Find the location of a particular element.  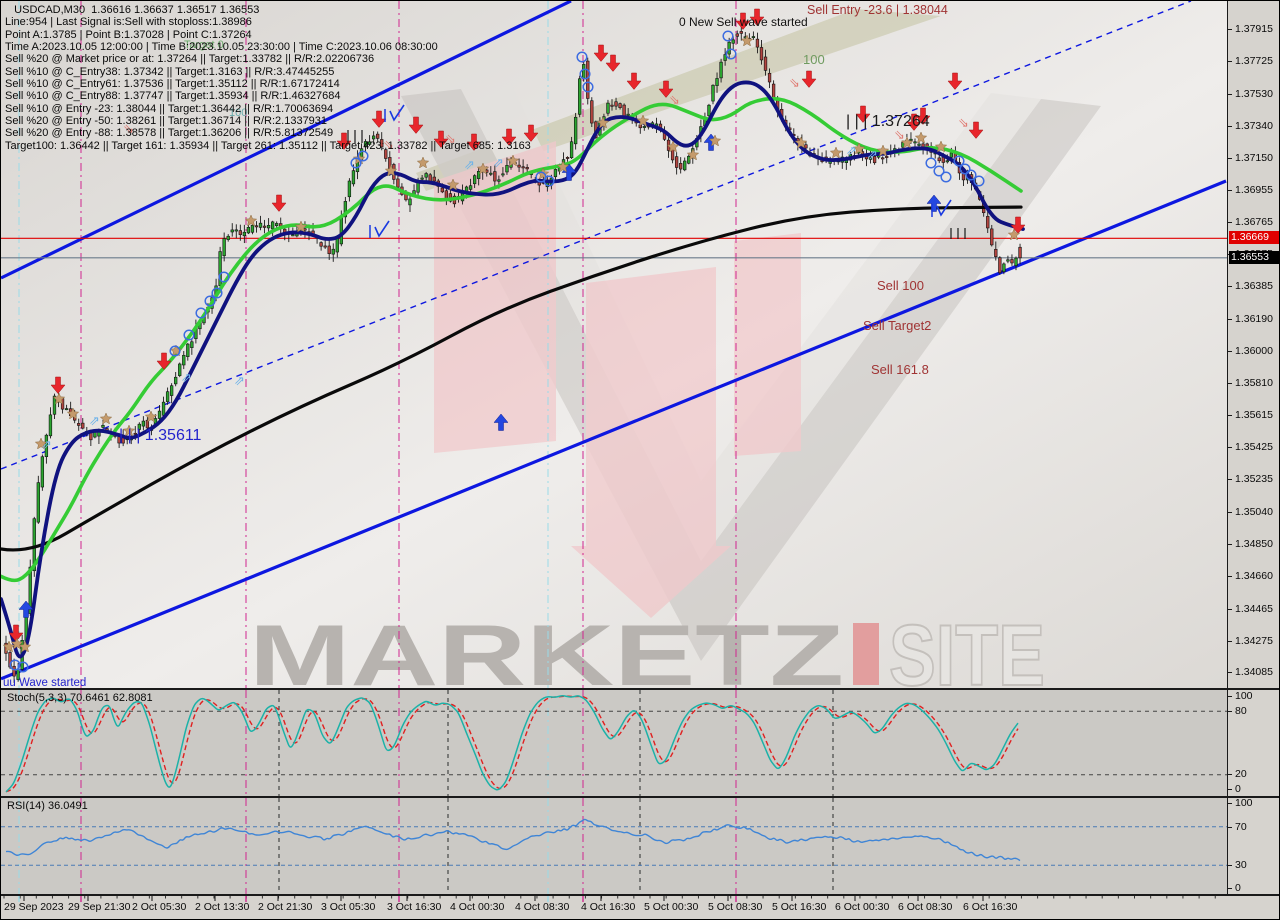

stochastic-panel is located at coordinates (614, 743).